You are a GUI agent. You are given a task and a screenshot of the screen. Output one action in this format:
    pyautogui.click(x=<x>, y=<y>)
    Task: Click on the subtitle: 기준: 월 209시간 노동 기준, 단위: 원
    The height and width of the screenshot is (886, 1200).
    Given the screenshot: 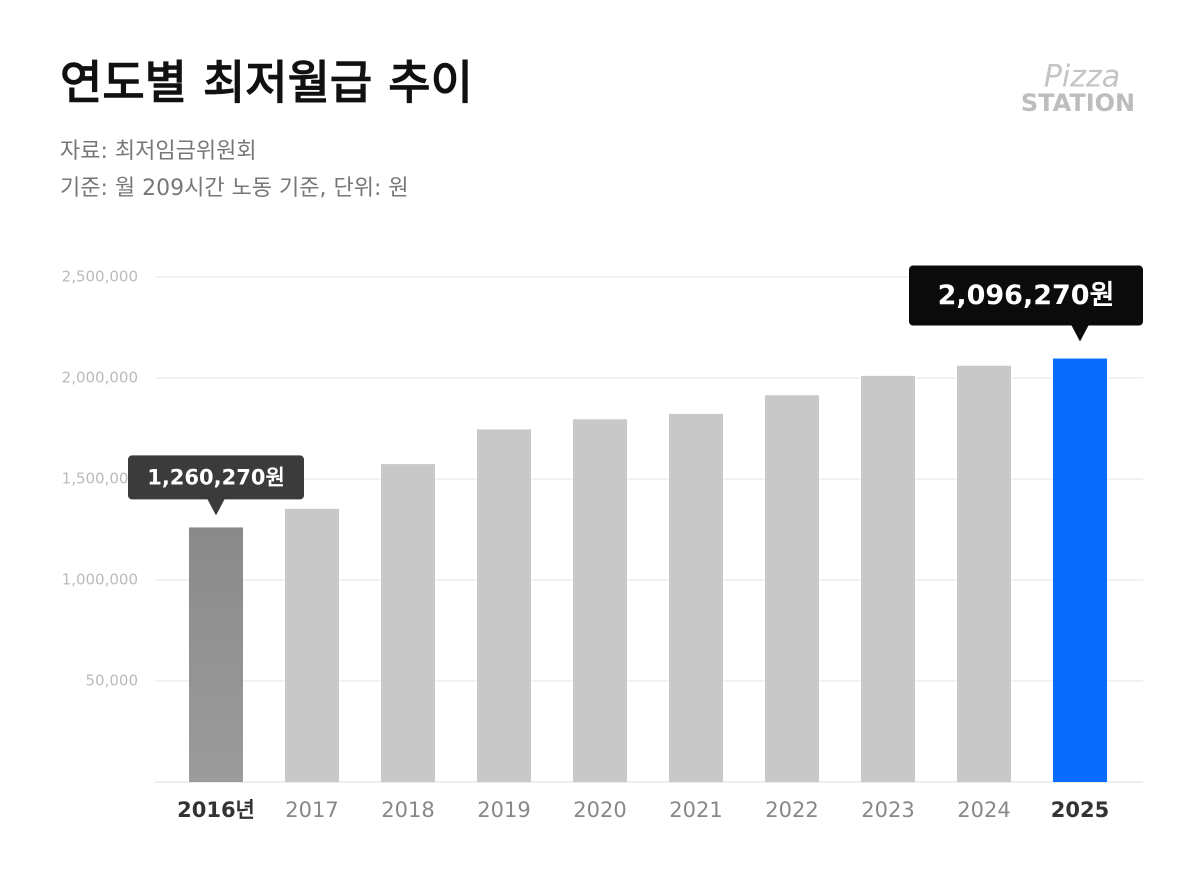 What is the action you would take?
    pyautogui.click(x=234, y=188)
    